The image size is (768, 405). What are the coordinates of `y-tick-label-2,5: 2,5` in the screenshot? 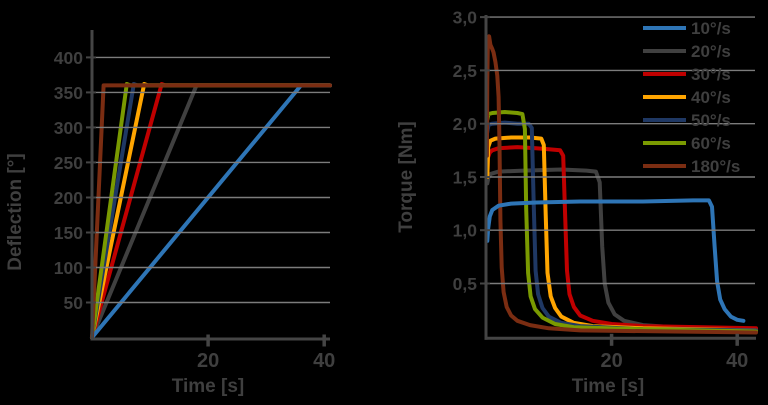 It's located at (465, 71).